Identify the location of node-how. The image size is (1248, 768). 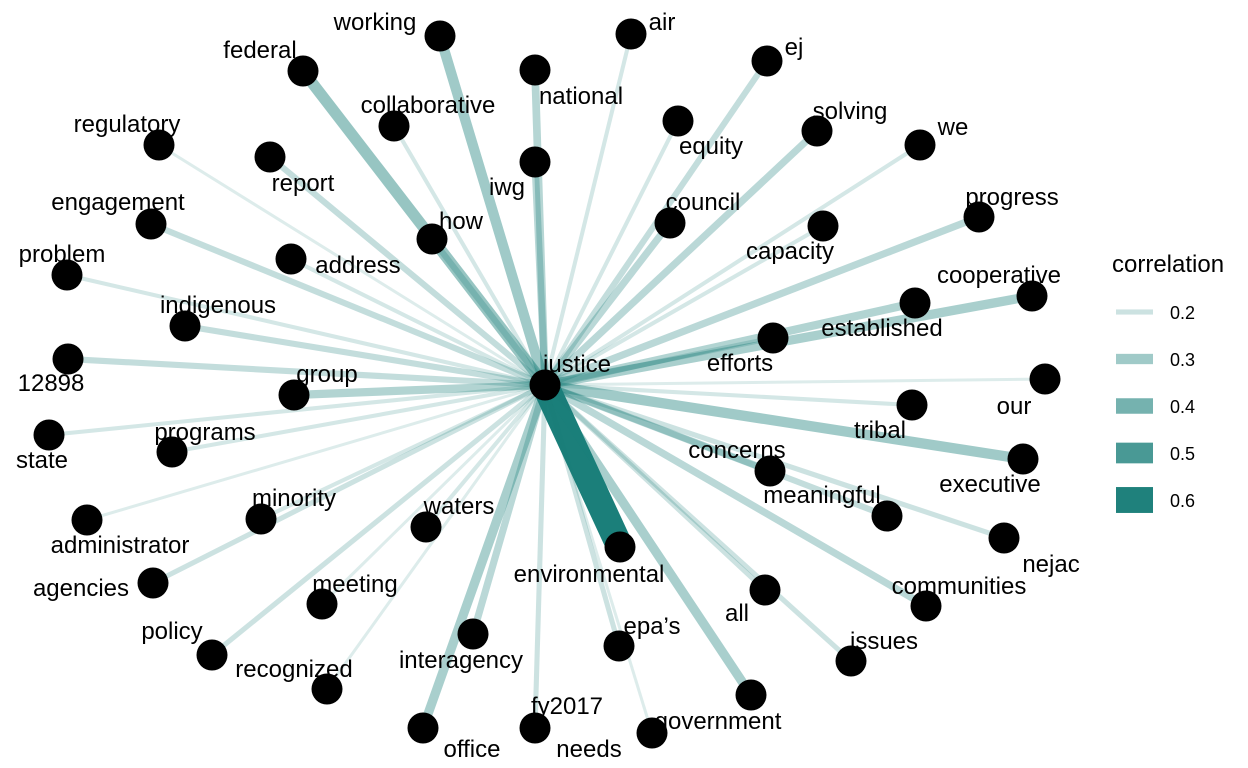
(432, 239).